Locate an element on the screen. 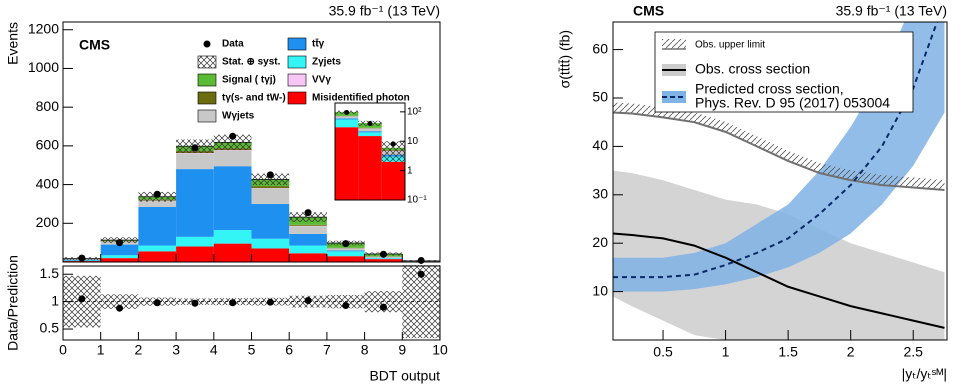  inset-frame is located at coordinates (370, 151).